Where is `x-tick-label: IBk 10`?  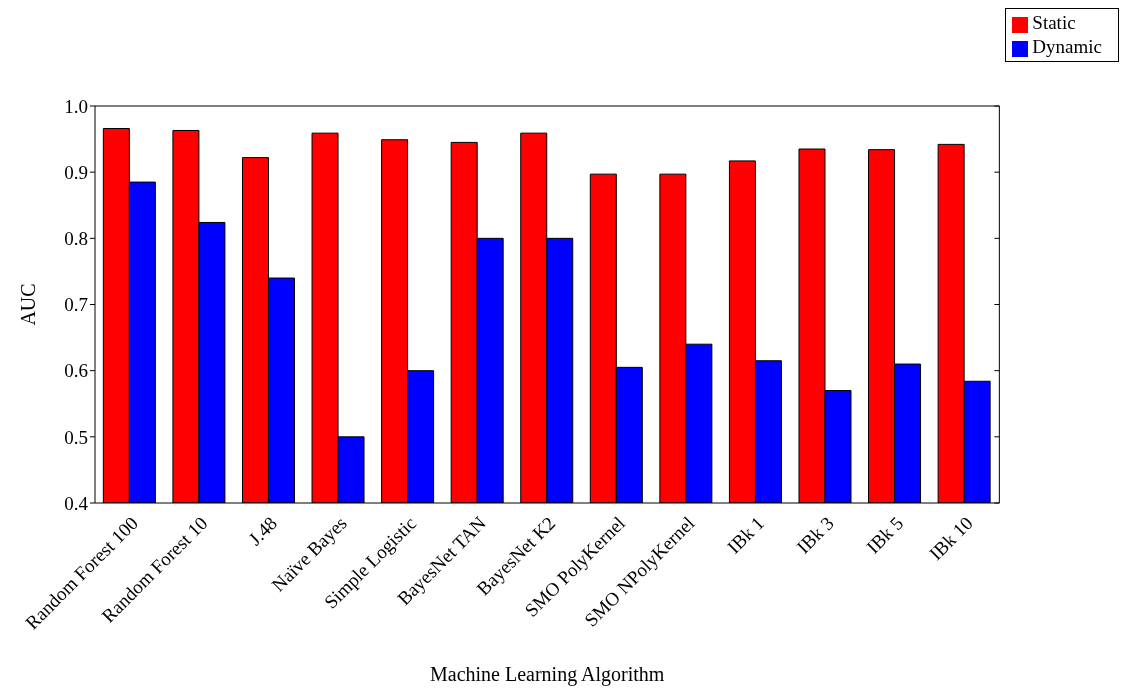
x-tick-label: IBk 10 is located at coordinates (951, 538).